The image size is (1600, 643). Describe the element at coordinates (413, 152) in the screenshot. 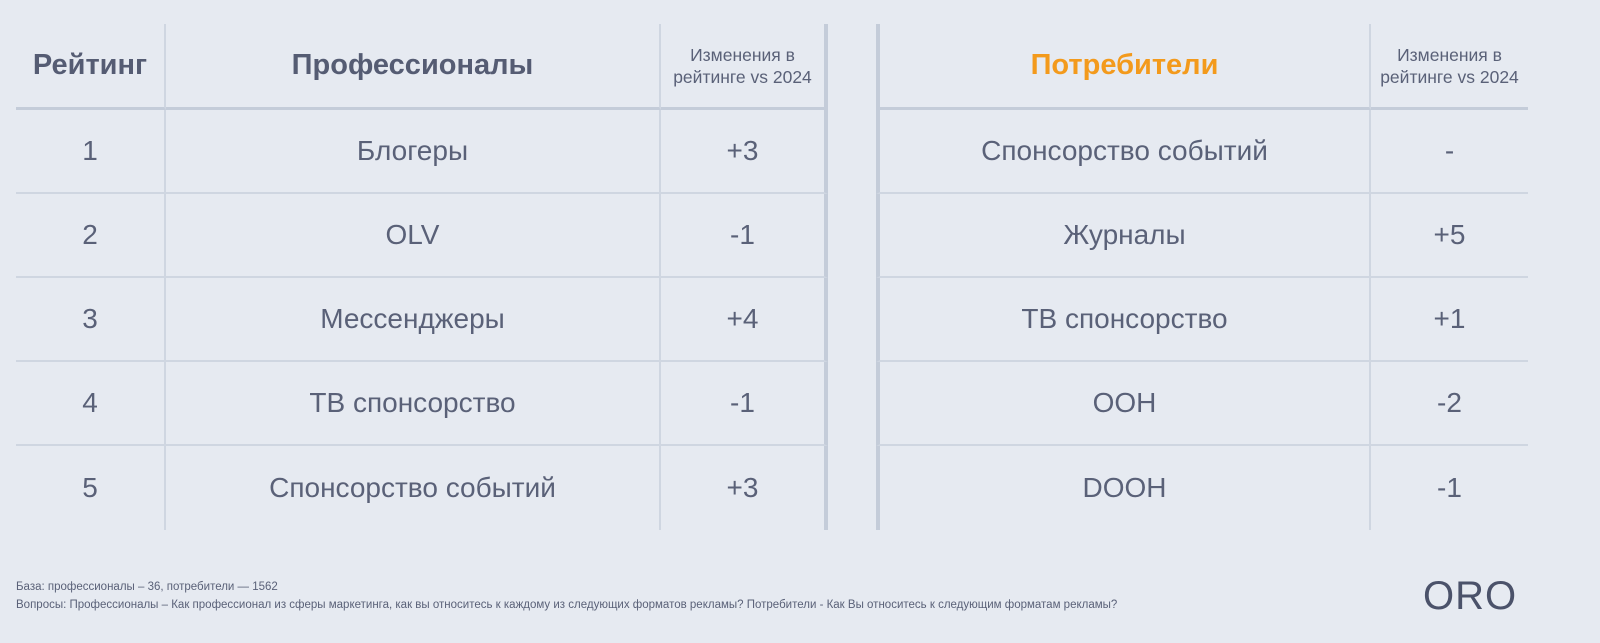

I see `format-cell: Блогеры` at that location.